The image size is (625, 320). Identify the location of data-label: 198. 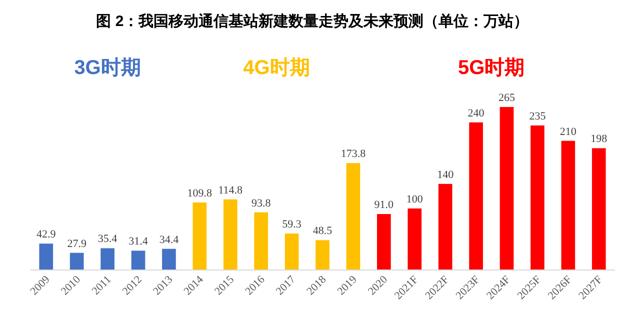
(599, 139).